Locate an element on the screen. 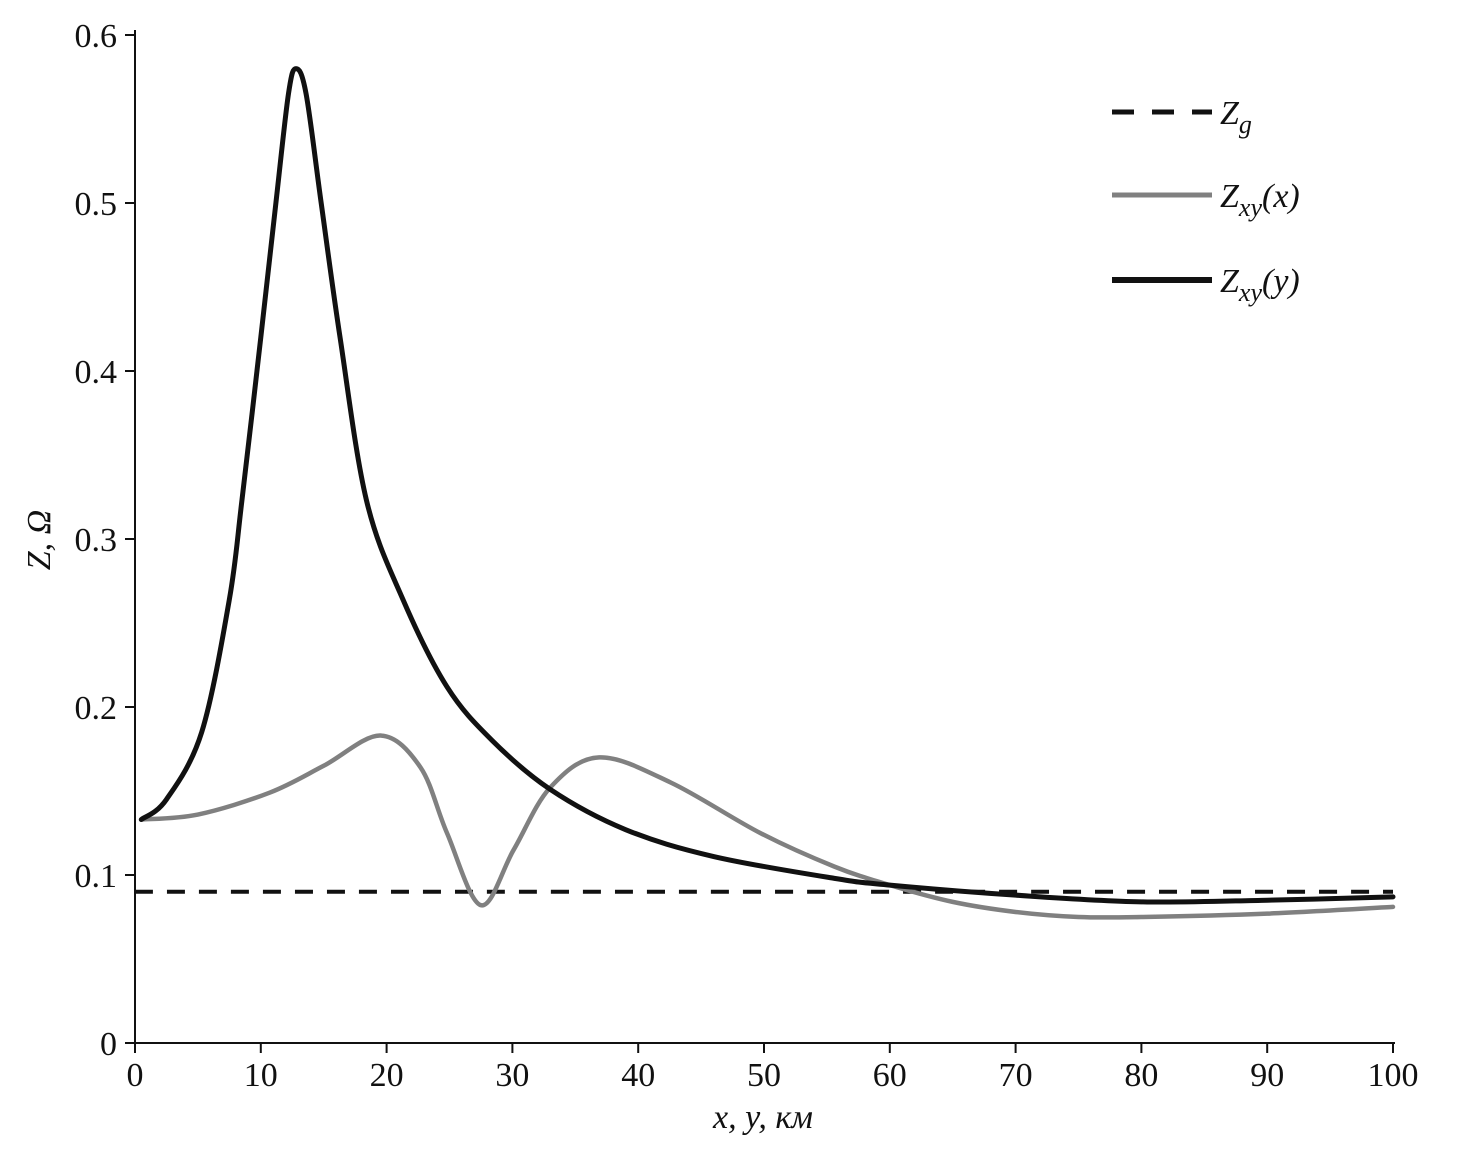 The height and width of the screenshot is (1152, 1481). x-axis-label: x, y, км is located at coordinates (762, 1117).